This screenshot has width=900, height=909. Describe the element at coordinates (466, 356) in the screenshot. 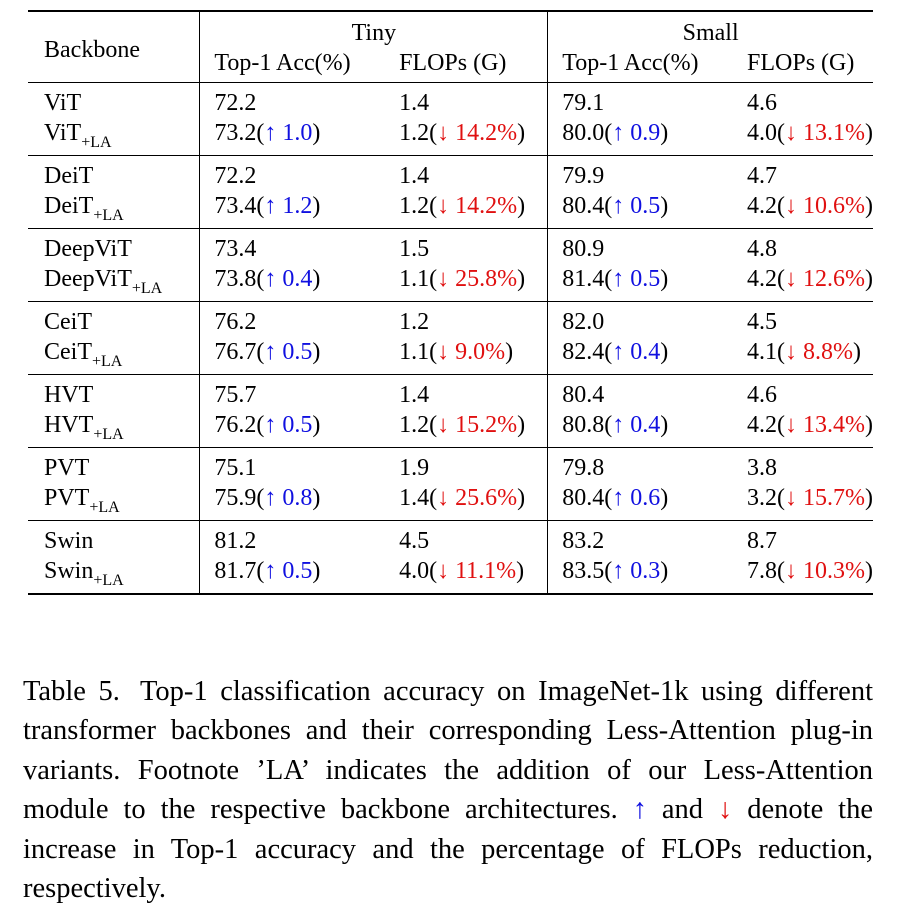

I see `cell-la-tiny-flops: 1.1(↓ 9.0%)` at that location.